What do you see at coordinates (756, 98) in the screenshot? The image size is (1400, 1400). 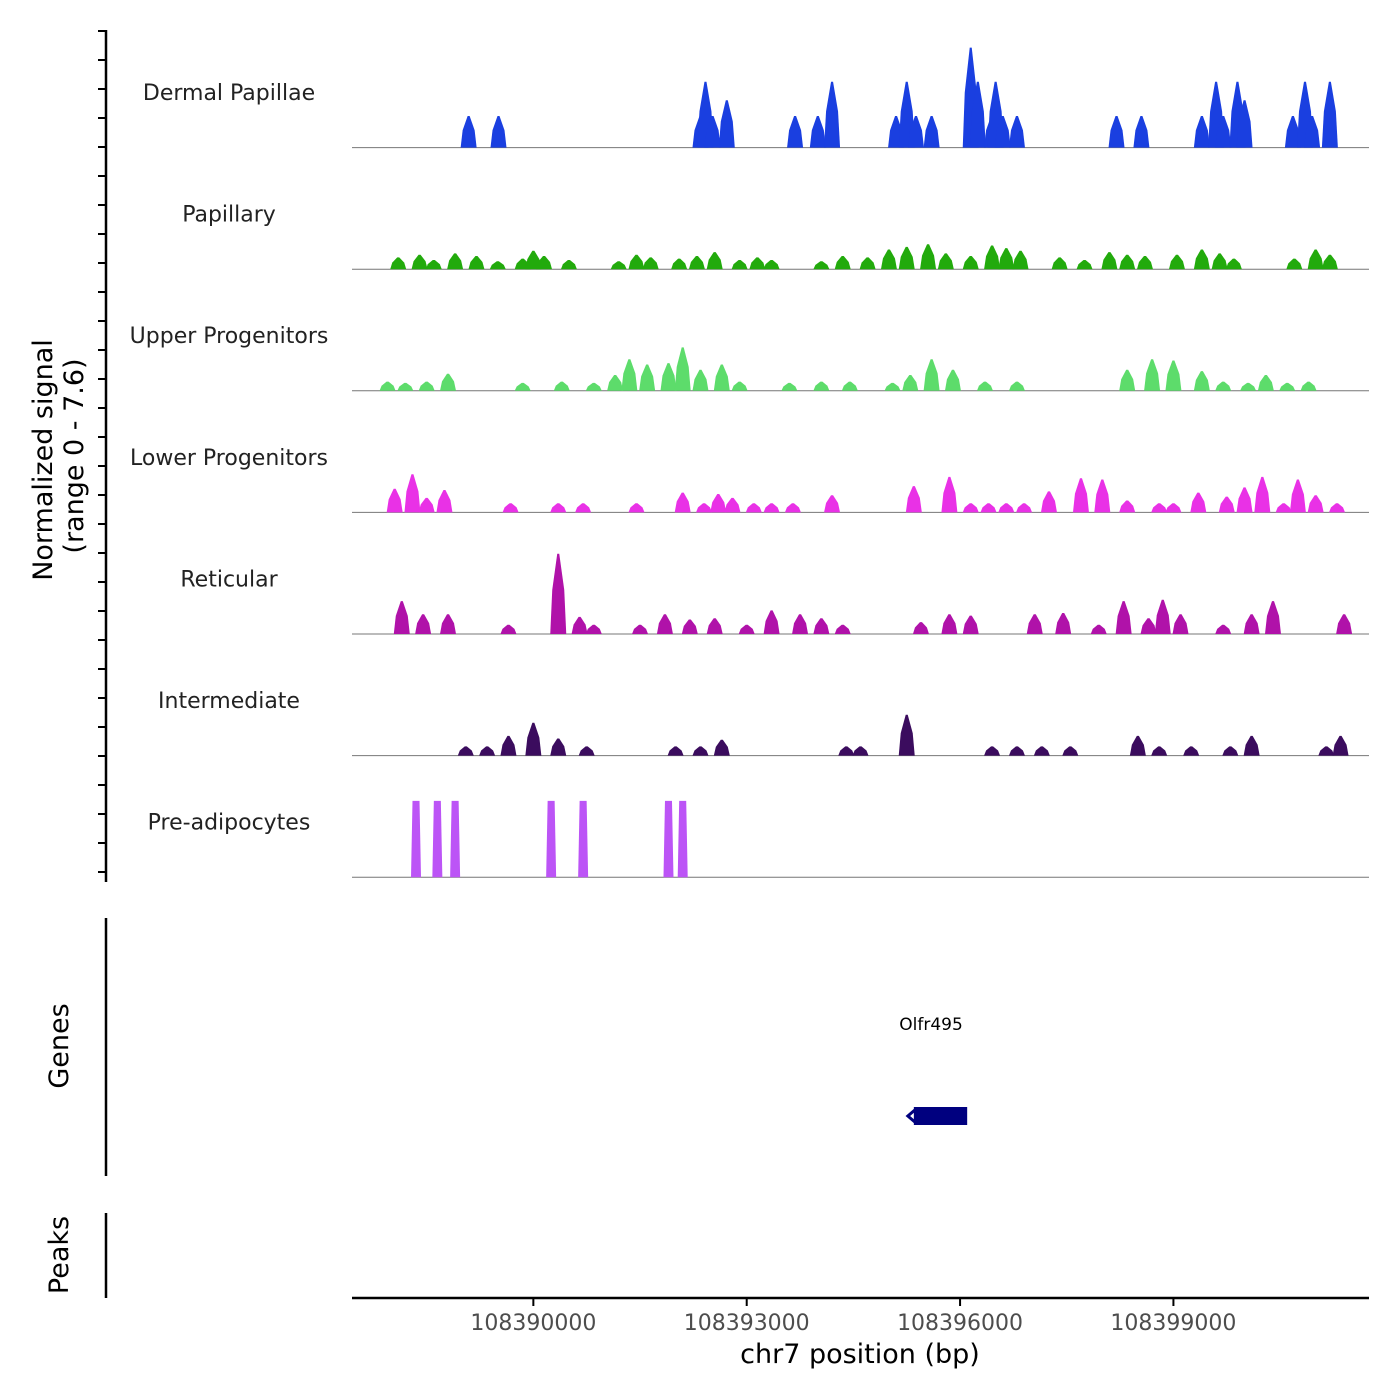 I see `track-dermal-papillae: Dermal Papillae` at bounding box center [756, 98].